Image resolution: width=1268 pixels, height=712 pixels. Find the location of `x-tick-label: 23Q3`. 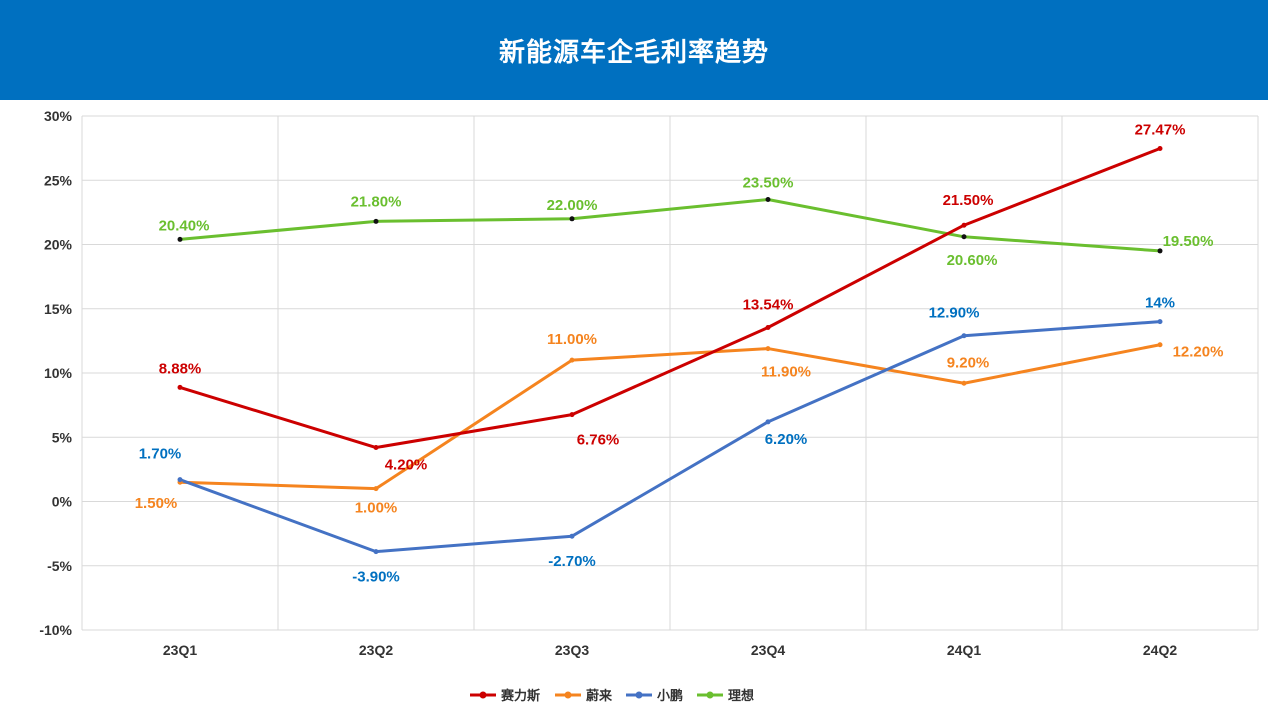

x-tick-label: 23Q3 is located at coordinates (572, 650).